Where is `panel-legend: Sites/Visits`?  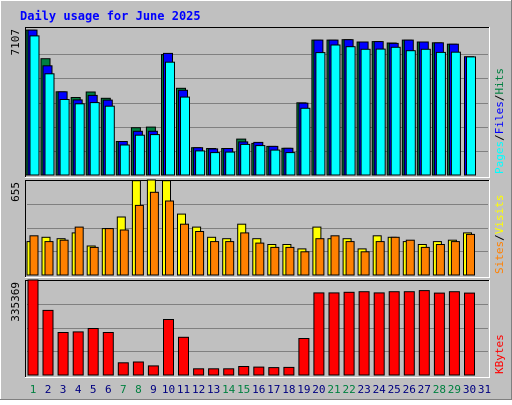 panel-legend: Sites/Visits is located at coordinates (499, 235).